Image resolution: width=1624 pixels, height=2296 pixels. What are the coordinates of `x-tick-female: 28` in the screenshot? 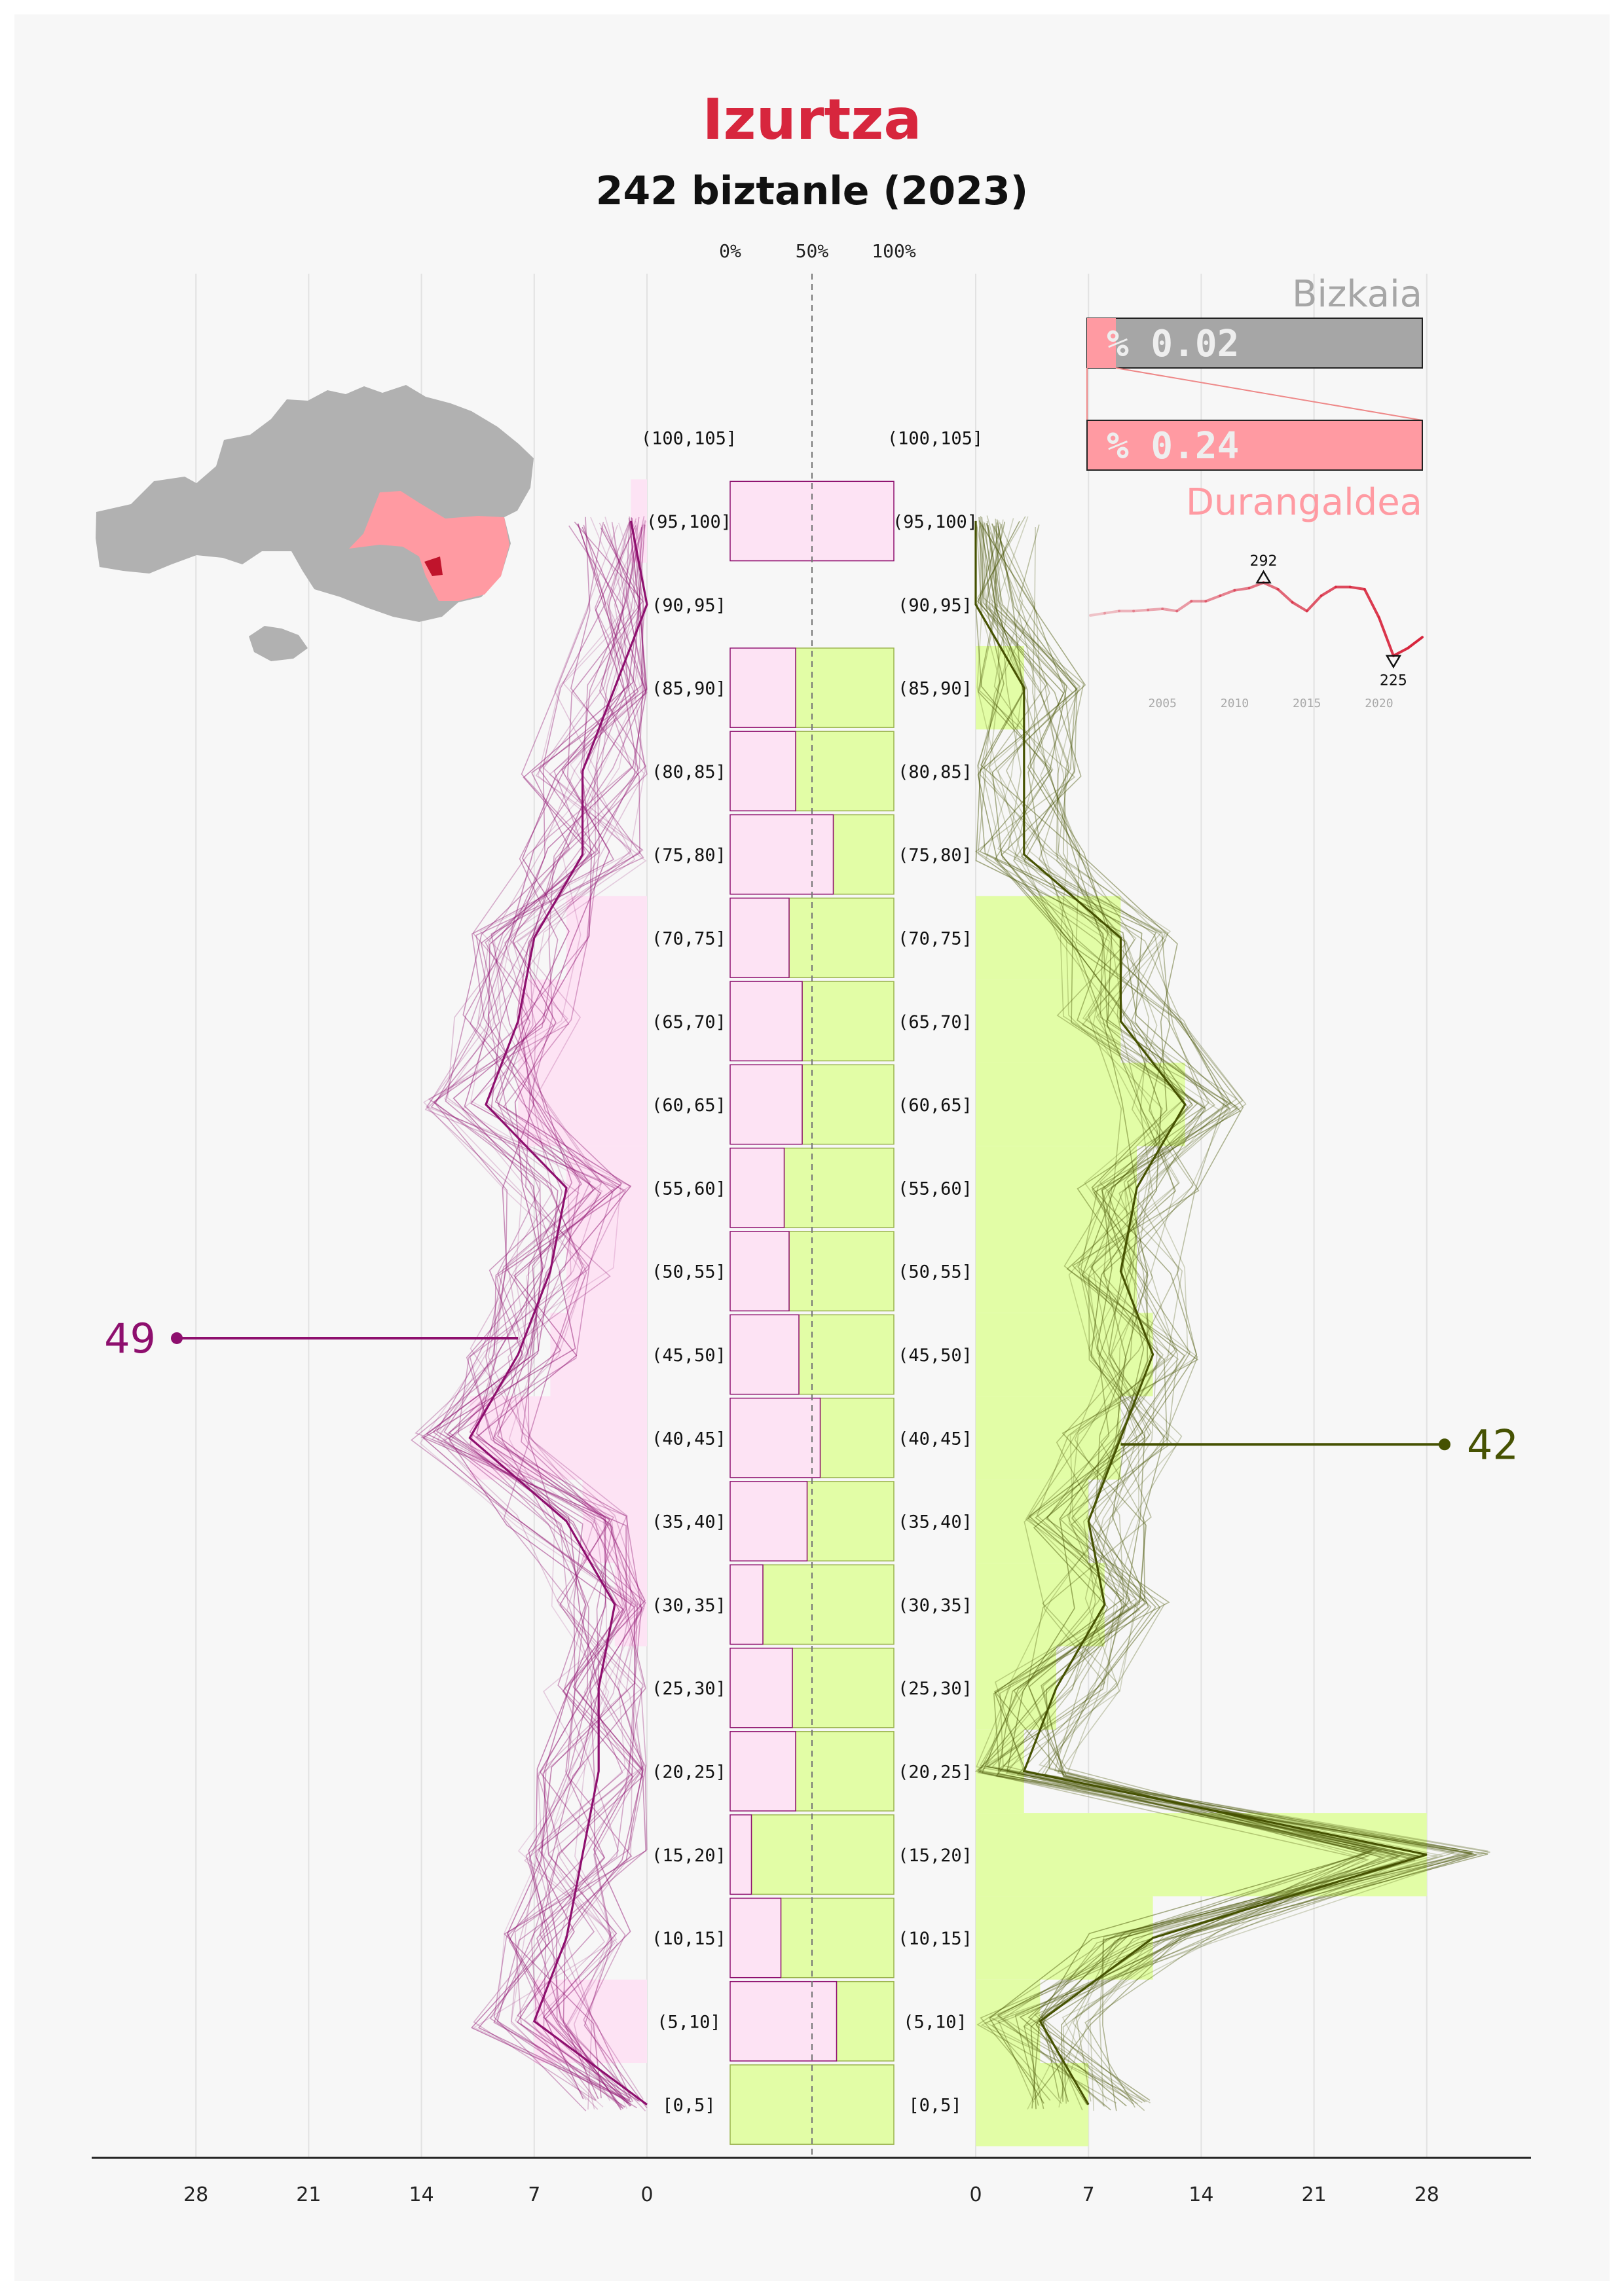 It's located at (195, 2194).